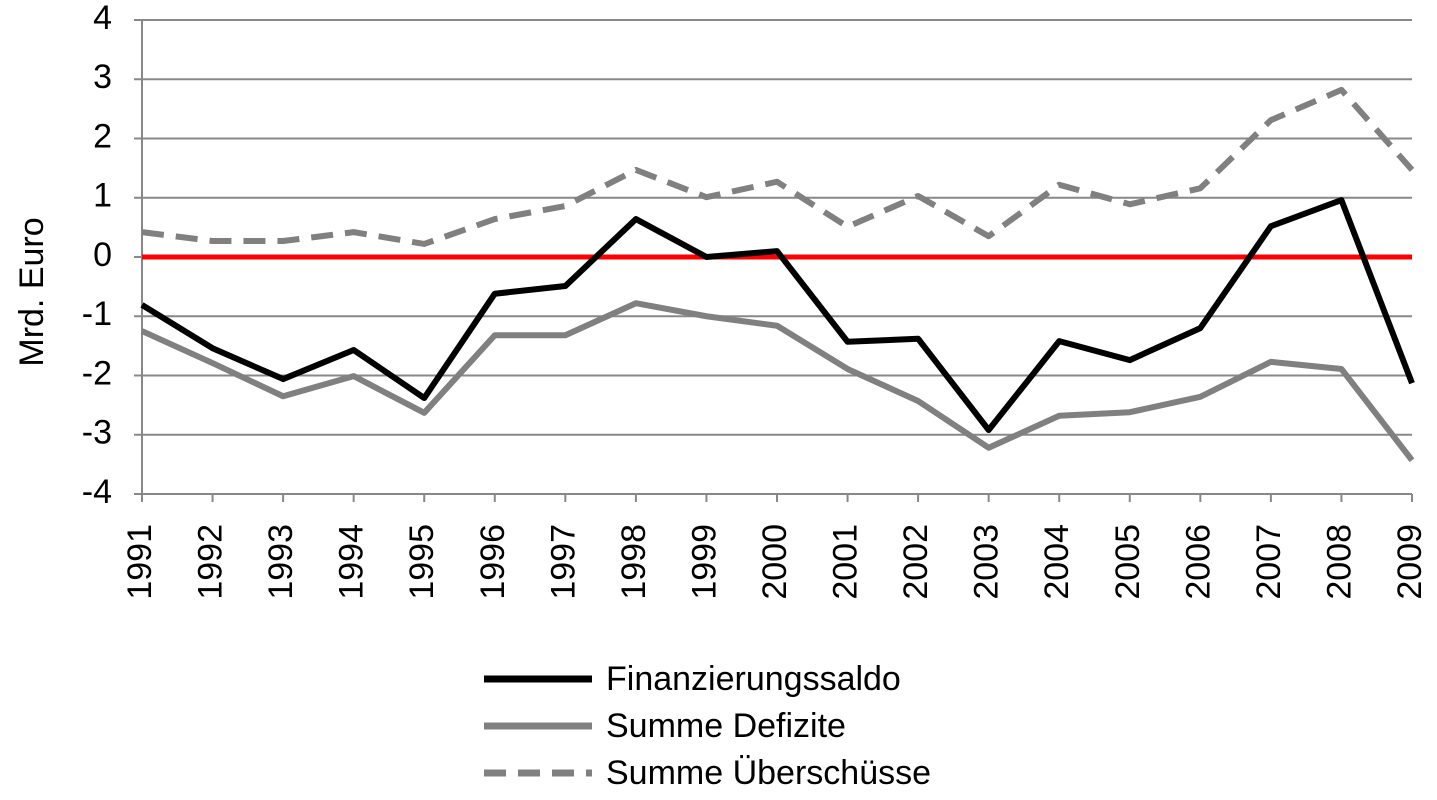  I want to click on x-tick-label: 1993, so click(281, 562).